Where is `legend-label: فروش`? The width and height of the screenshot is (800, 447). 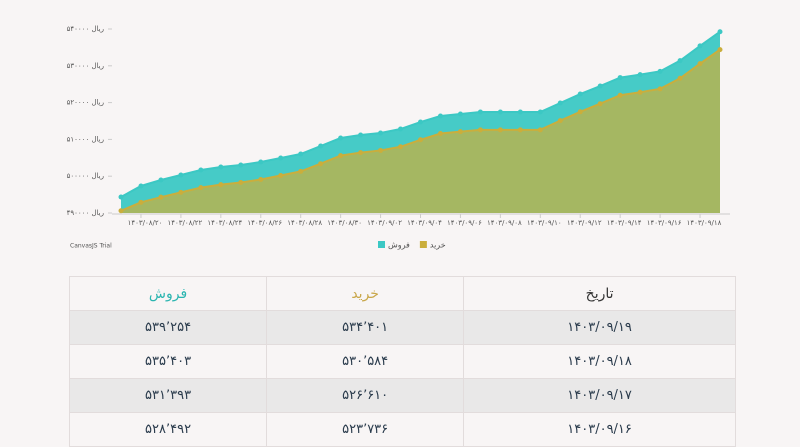 legend-label: فروش is located at coordinates (399, 245).